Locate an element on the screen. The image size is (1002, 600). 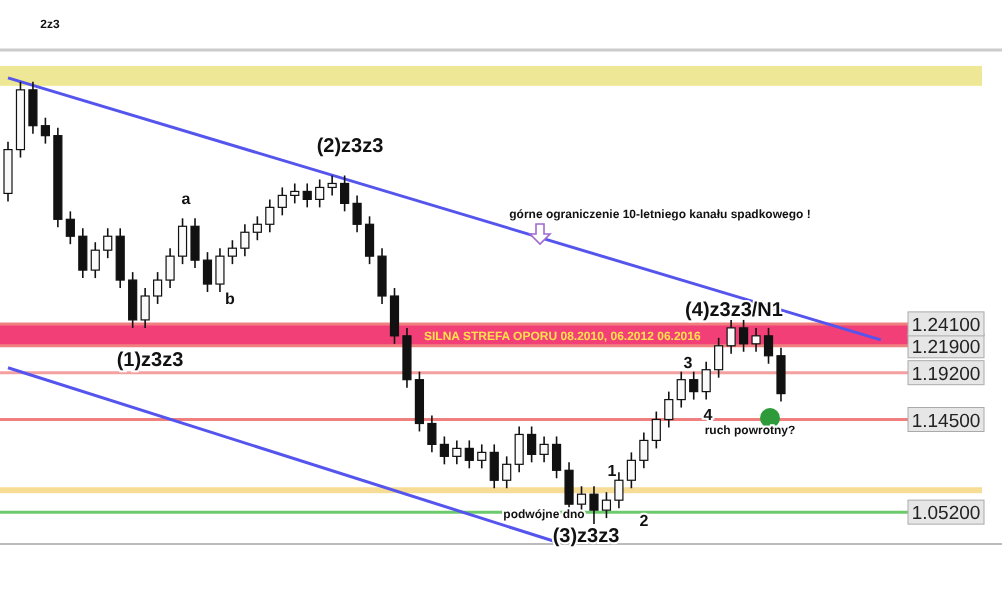
annotation: (4)z3z3/N1 is located at coordinates (734, 311).